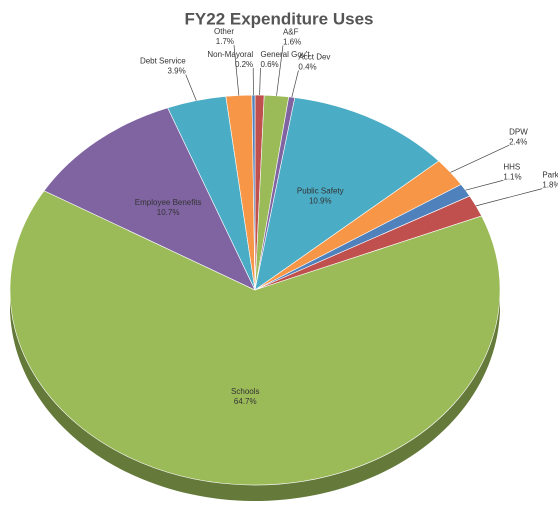 The width and height of the screenshot is (558, 508). I want to click on slice-value: 1.8%, so click(550, 185).